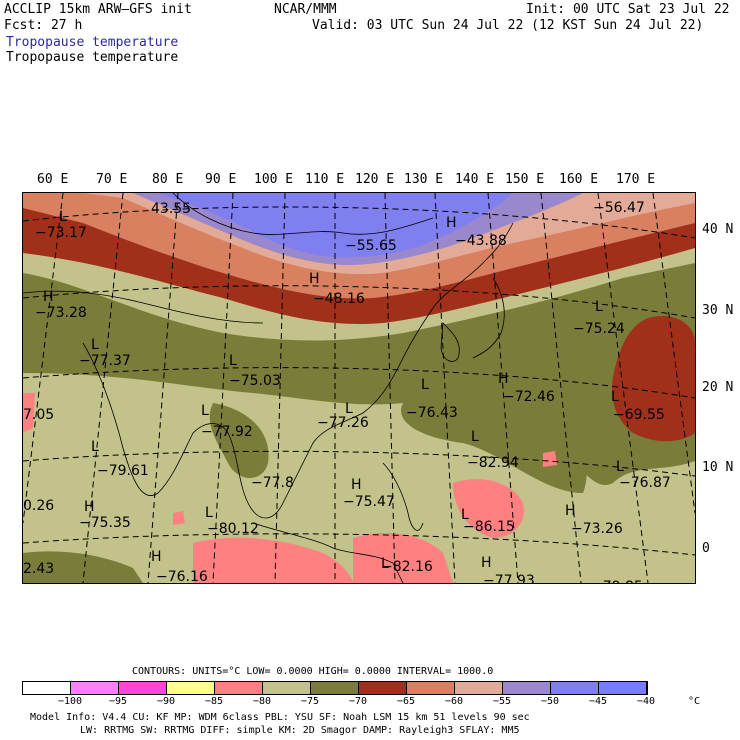  I want to click on color-bar-tick-label: °C, so click(694, 701).